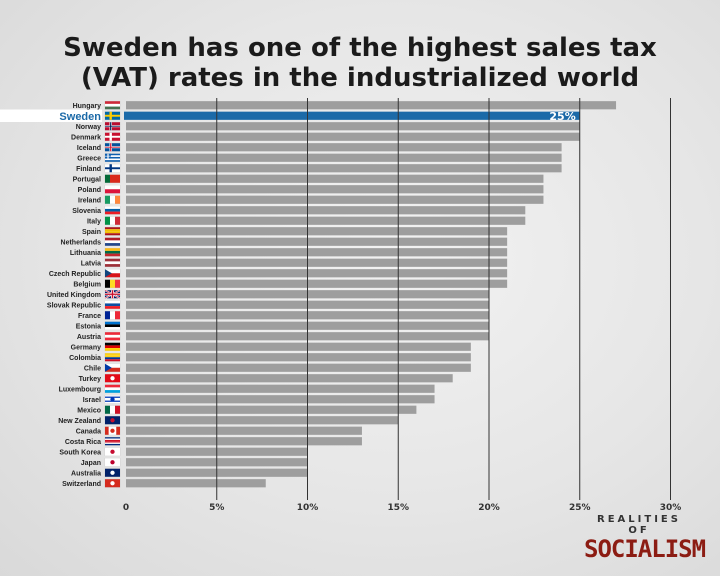 This screenshot has width=720, height=576. Describe the element at coordinates (87, 106) in the screenshot. I see `category-label: Hungary` at that location.